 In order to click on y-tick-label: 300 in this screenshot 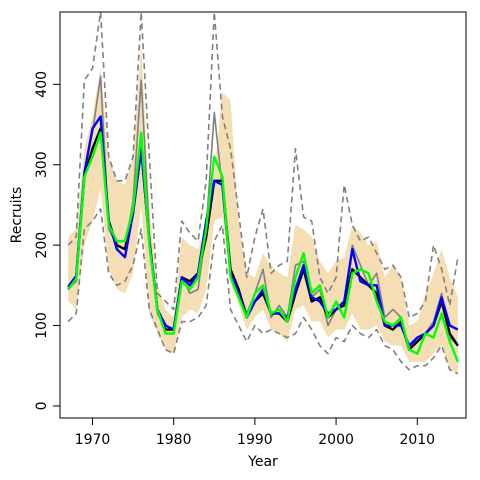, I will do `click(42, 164)`.